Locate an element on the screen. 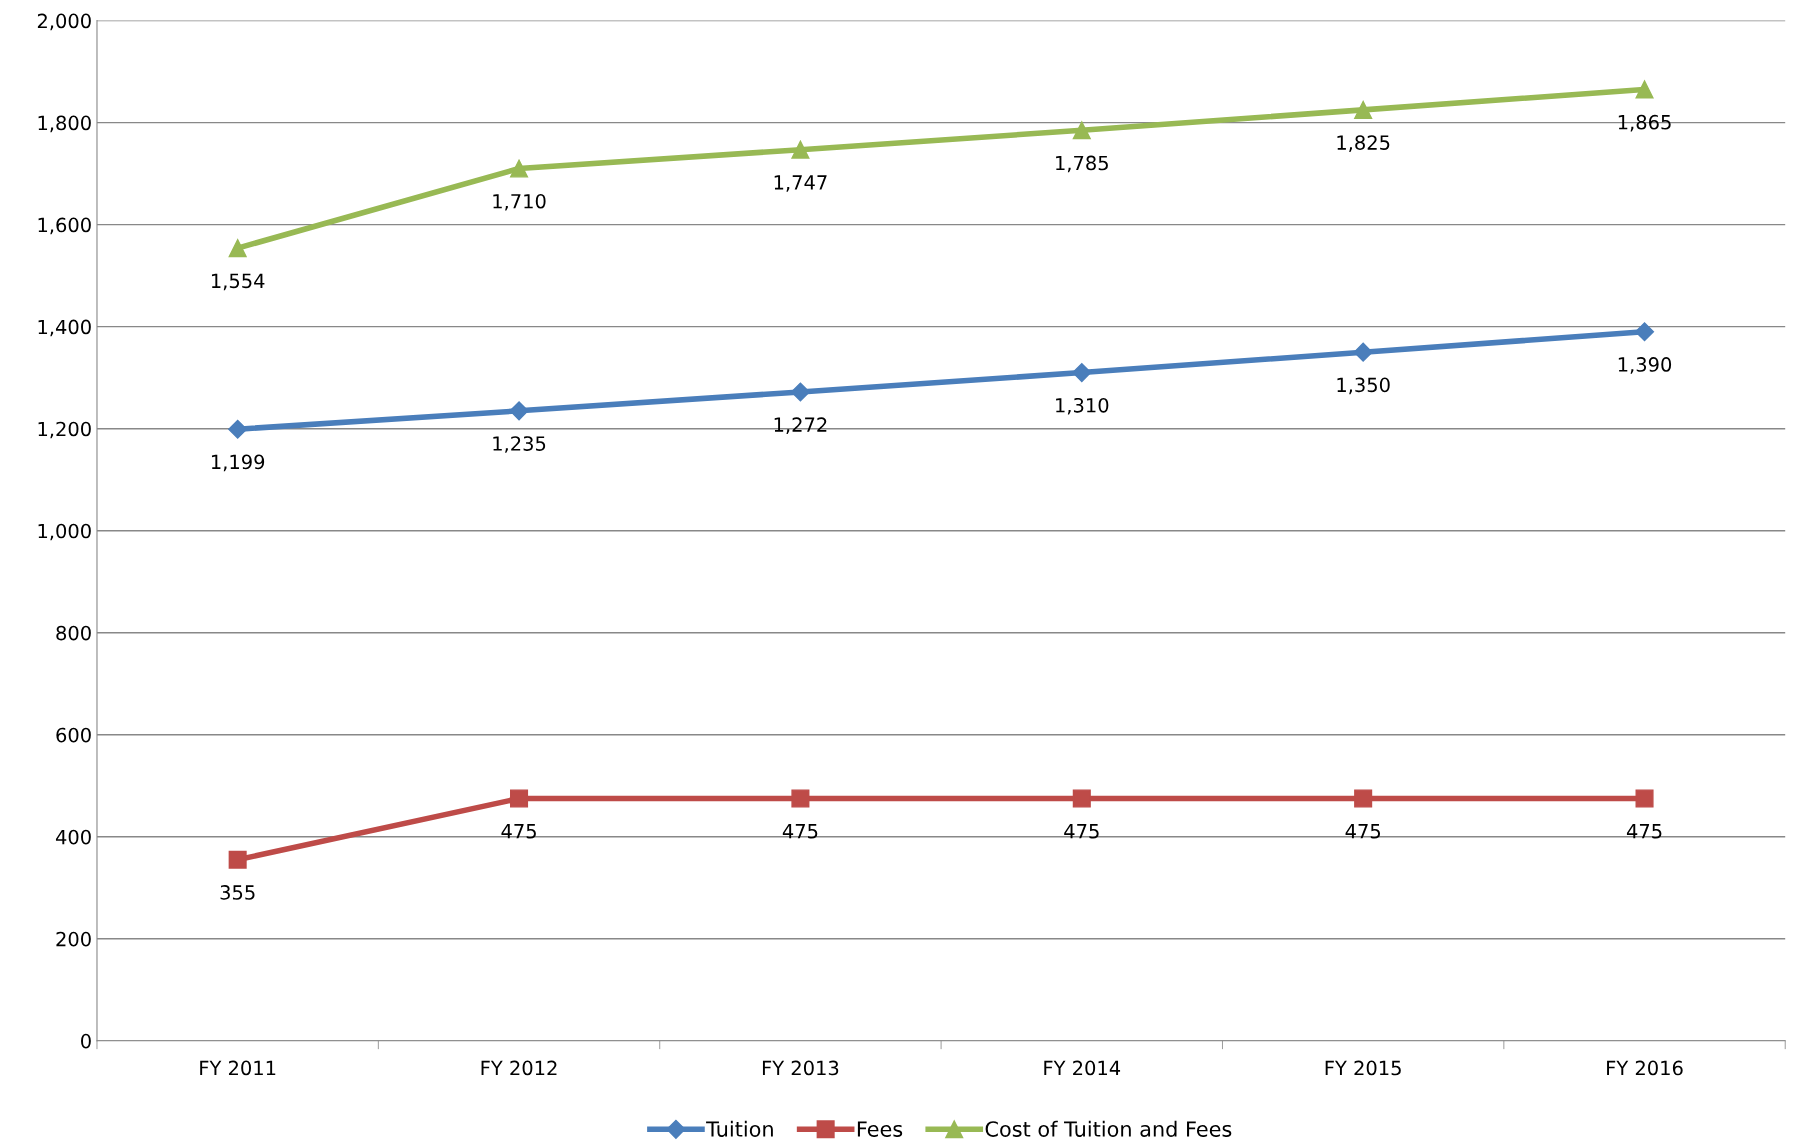 The height and width of the screenshot is (1145, 1796). x-tick-label: FY 2014 is located at coordinates (1082, 1068).